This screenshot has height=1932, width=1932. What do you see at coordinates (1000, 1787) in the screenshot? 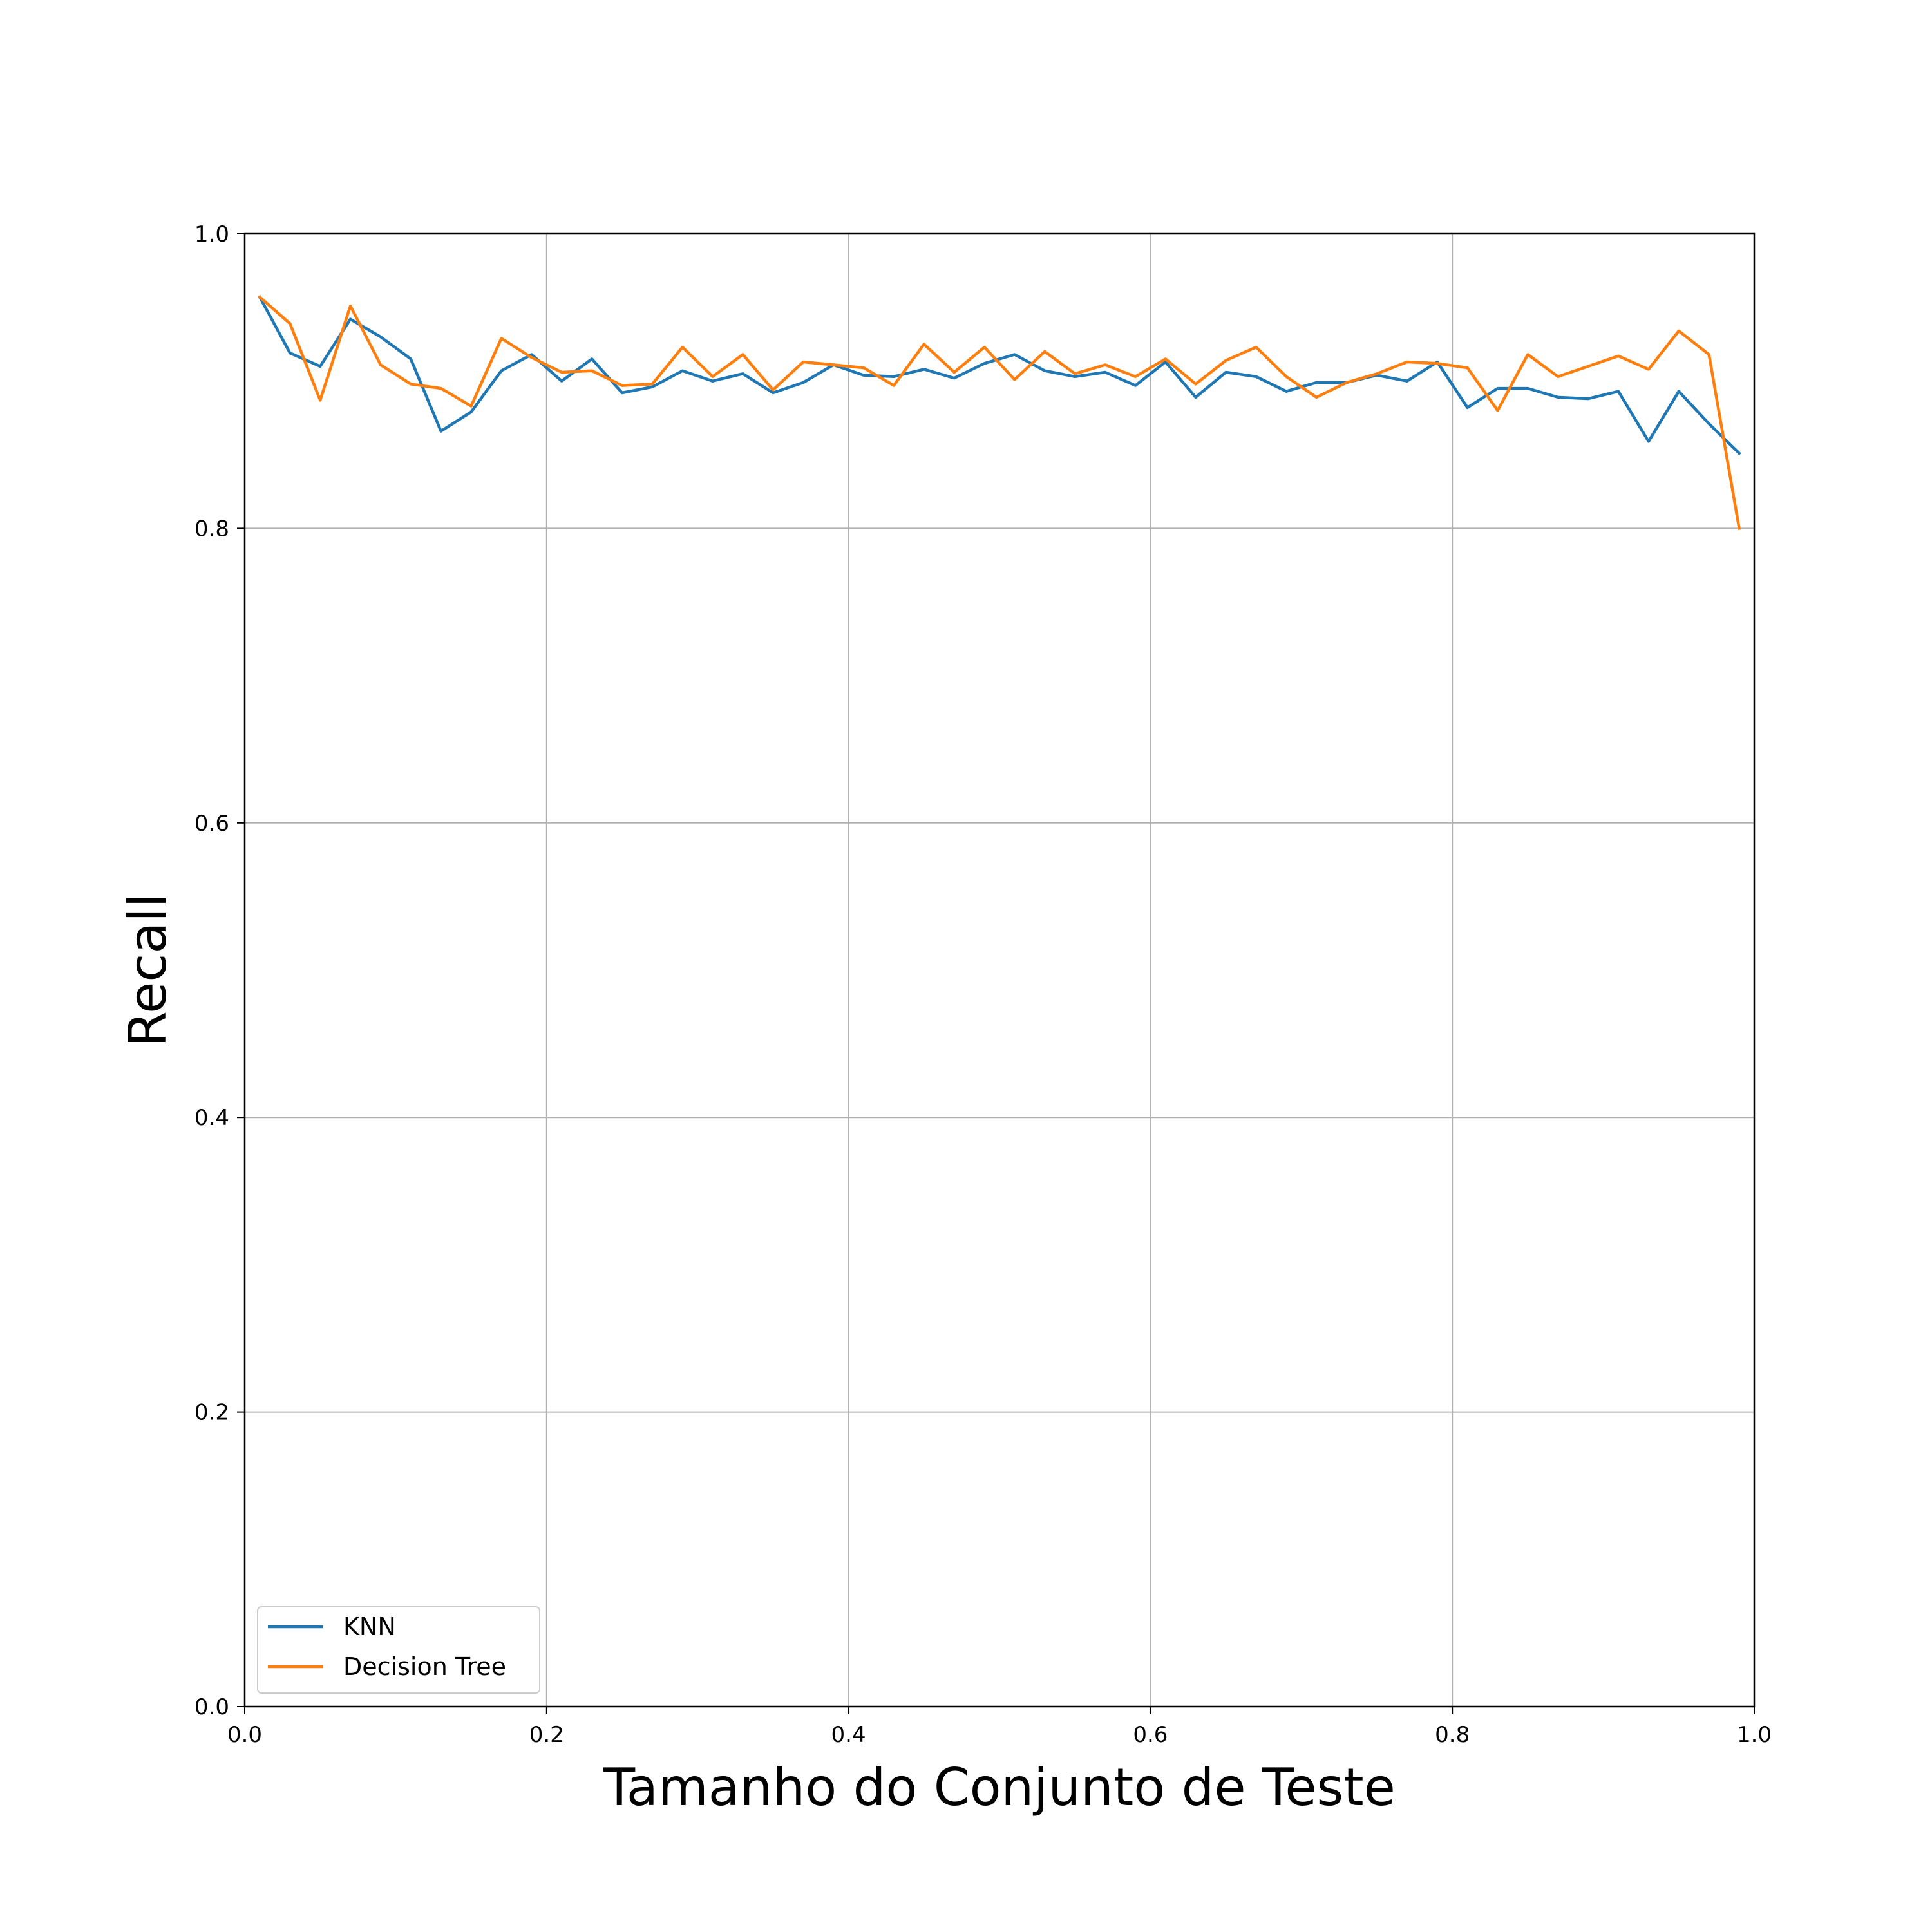
I see `x-axis-label: Tamanho do Conjunto de Teste` at bounding box center [1000, 1787].